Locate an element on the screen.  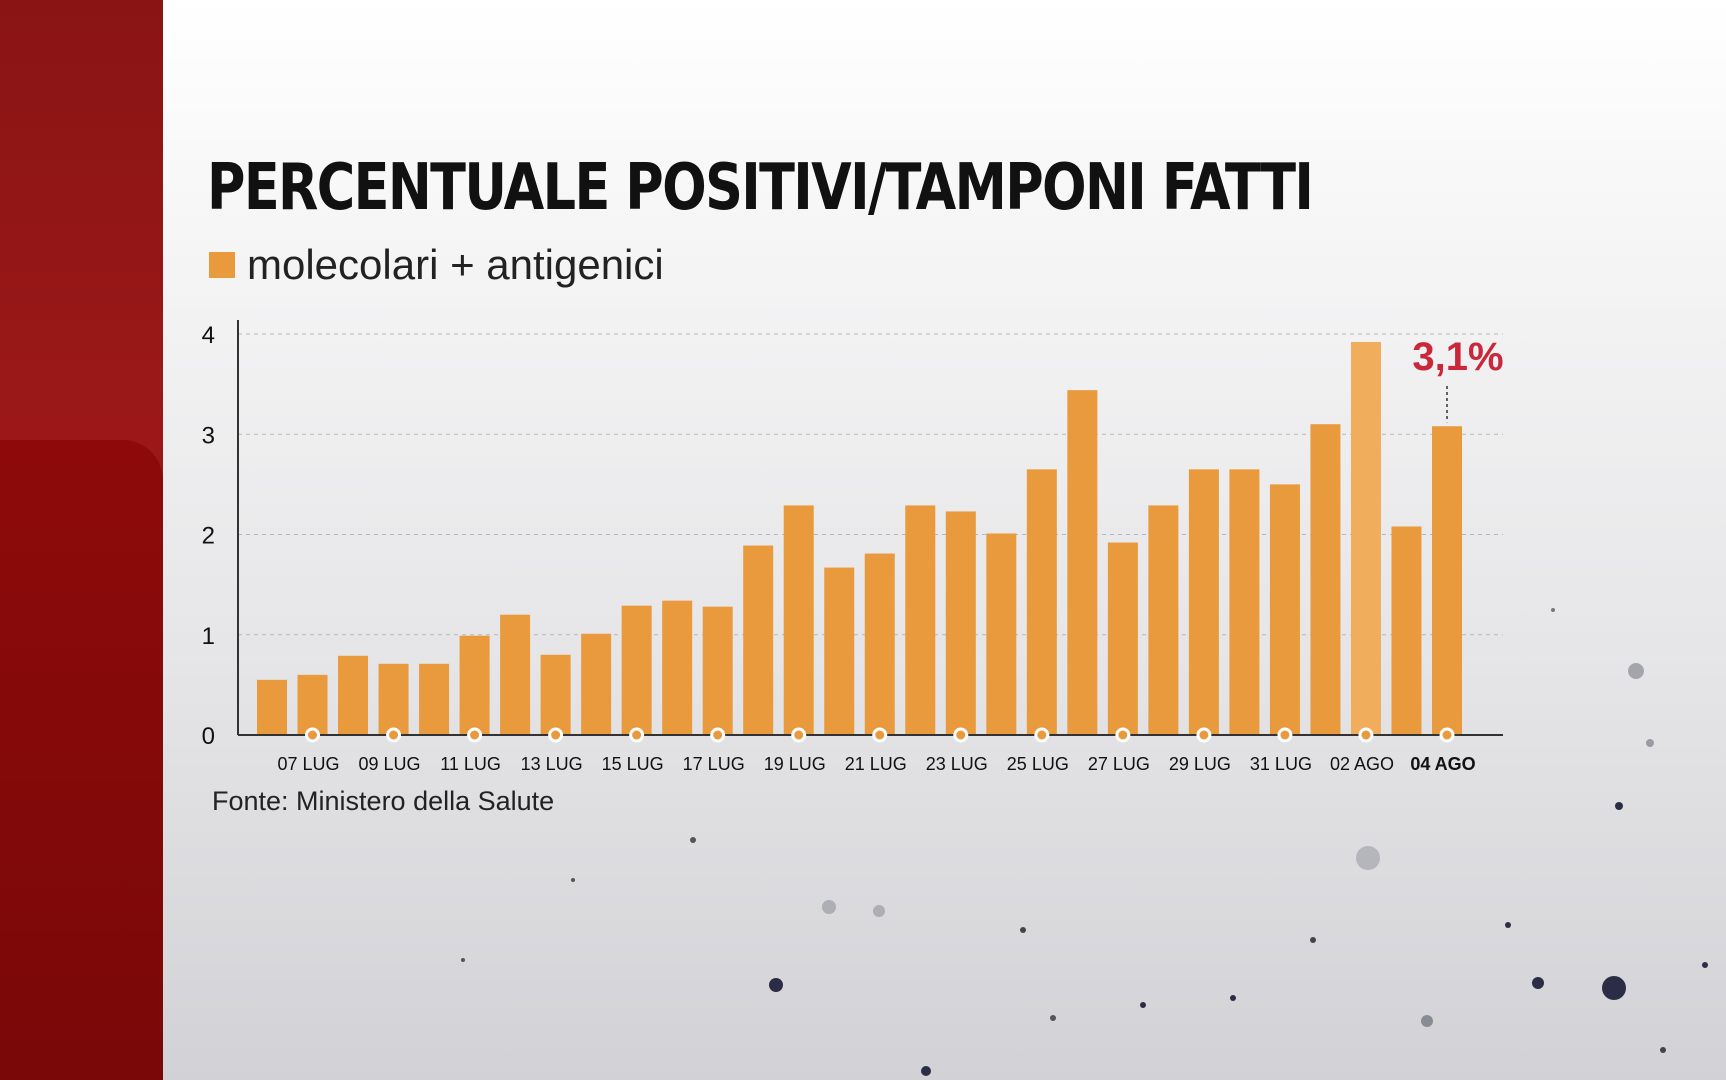
legend: molecolari + antigenici is located at coordinates (436, 265).